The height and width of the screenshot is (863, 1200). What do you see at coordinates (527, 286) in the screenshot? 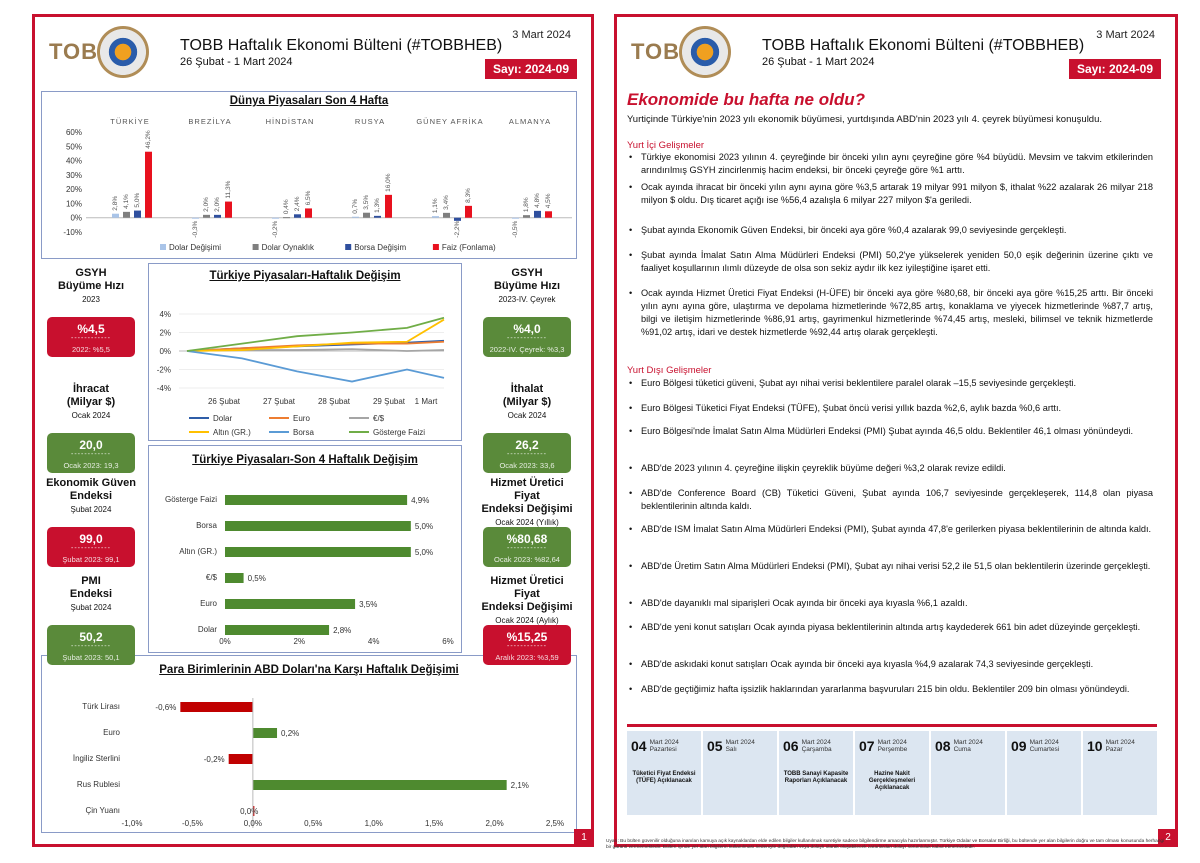
I see `stat-heading: GSYH Büyüme Hızı 2023-IV. Çeyrek` at bounding box center [527, 286].